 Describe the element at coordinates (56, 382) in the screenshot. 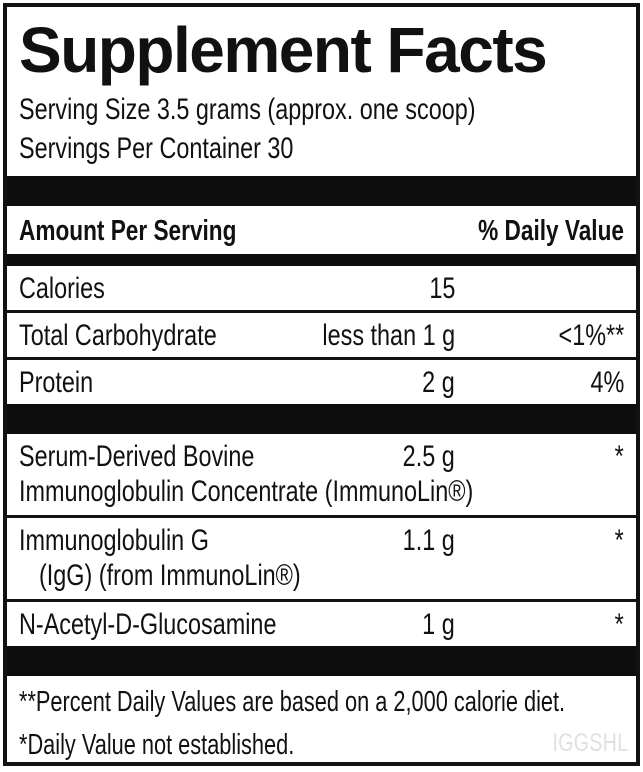

I see `nutrient-name: Protein` at that location.